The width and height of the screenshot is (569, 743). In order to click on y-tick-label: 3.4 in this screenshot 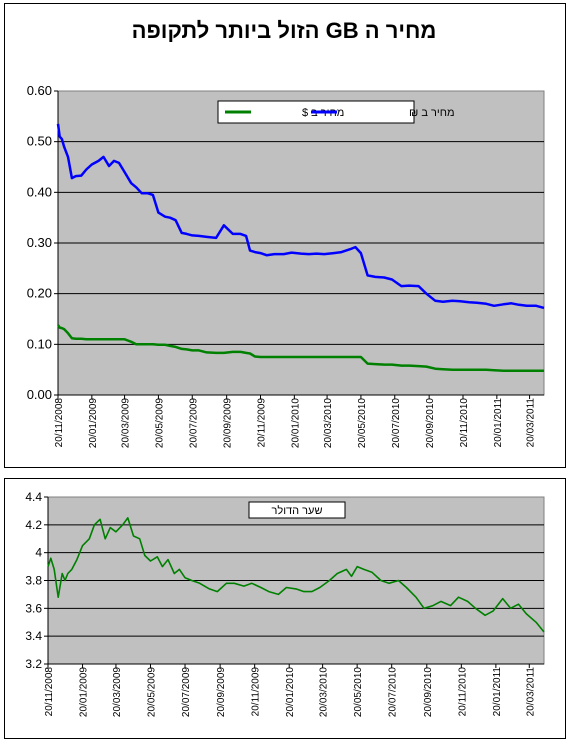, I will do `click(33, 636)`.